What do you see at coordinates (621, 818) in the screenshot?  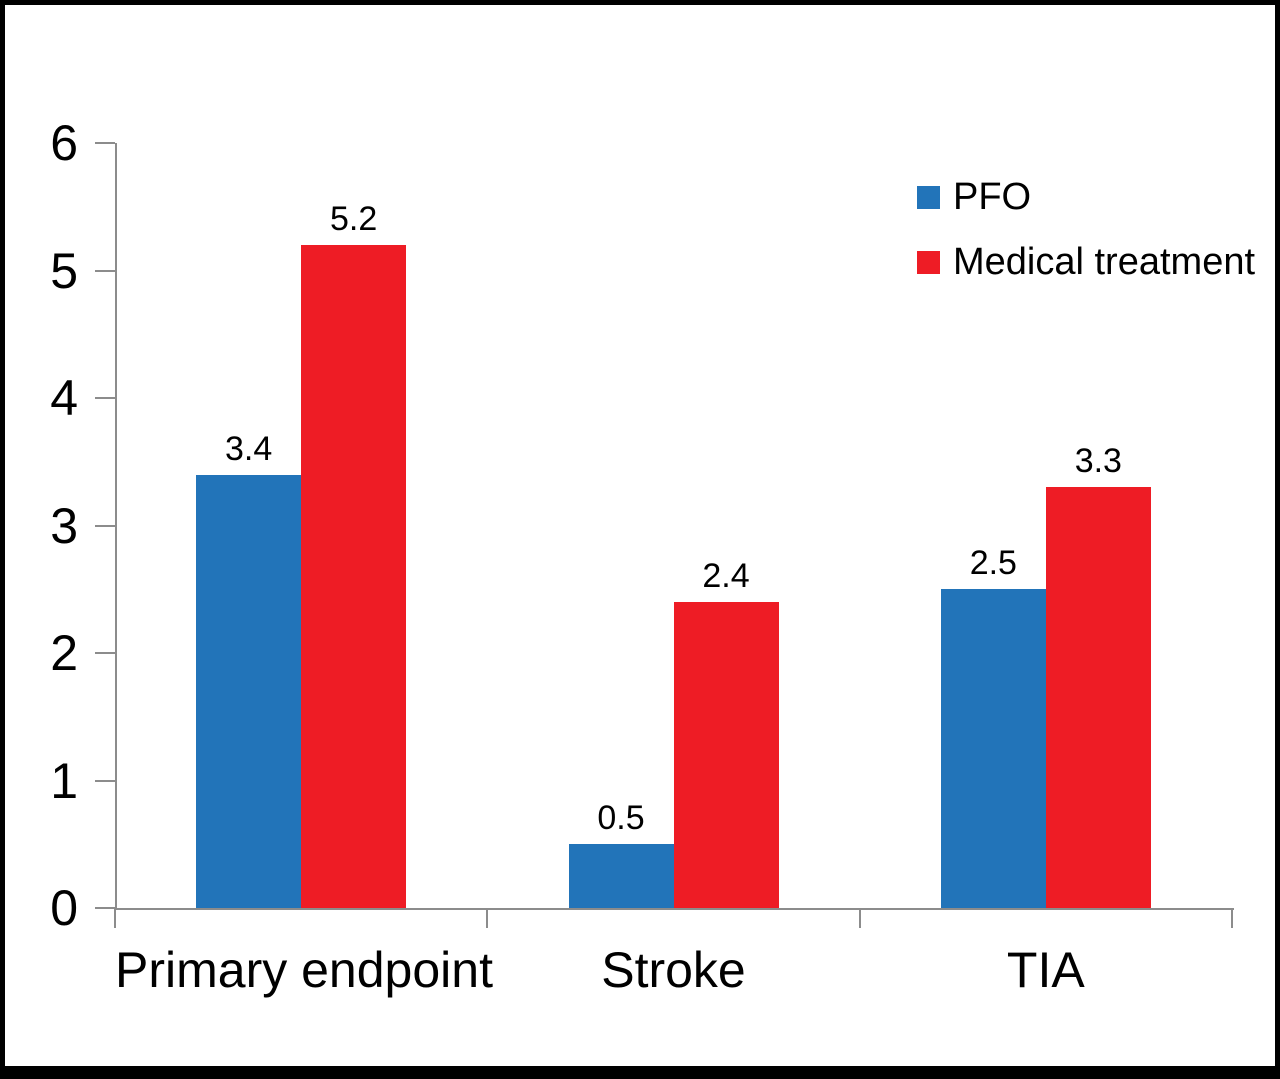 I see `bar-value-label: 0.5` at bounding box center [621, 818].